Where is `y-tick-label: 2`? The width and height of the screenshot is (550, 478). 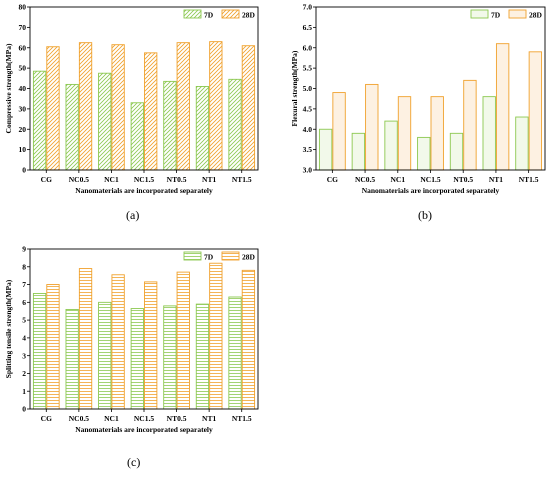
y-tick-label: 2 is located at coordinates (24, 373).